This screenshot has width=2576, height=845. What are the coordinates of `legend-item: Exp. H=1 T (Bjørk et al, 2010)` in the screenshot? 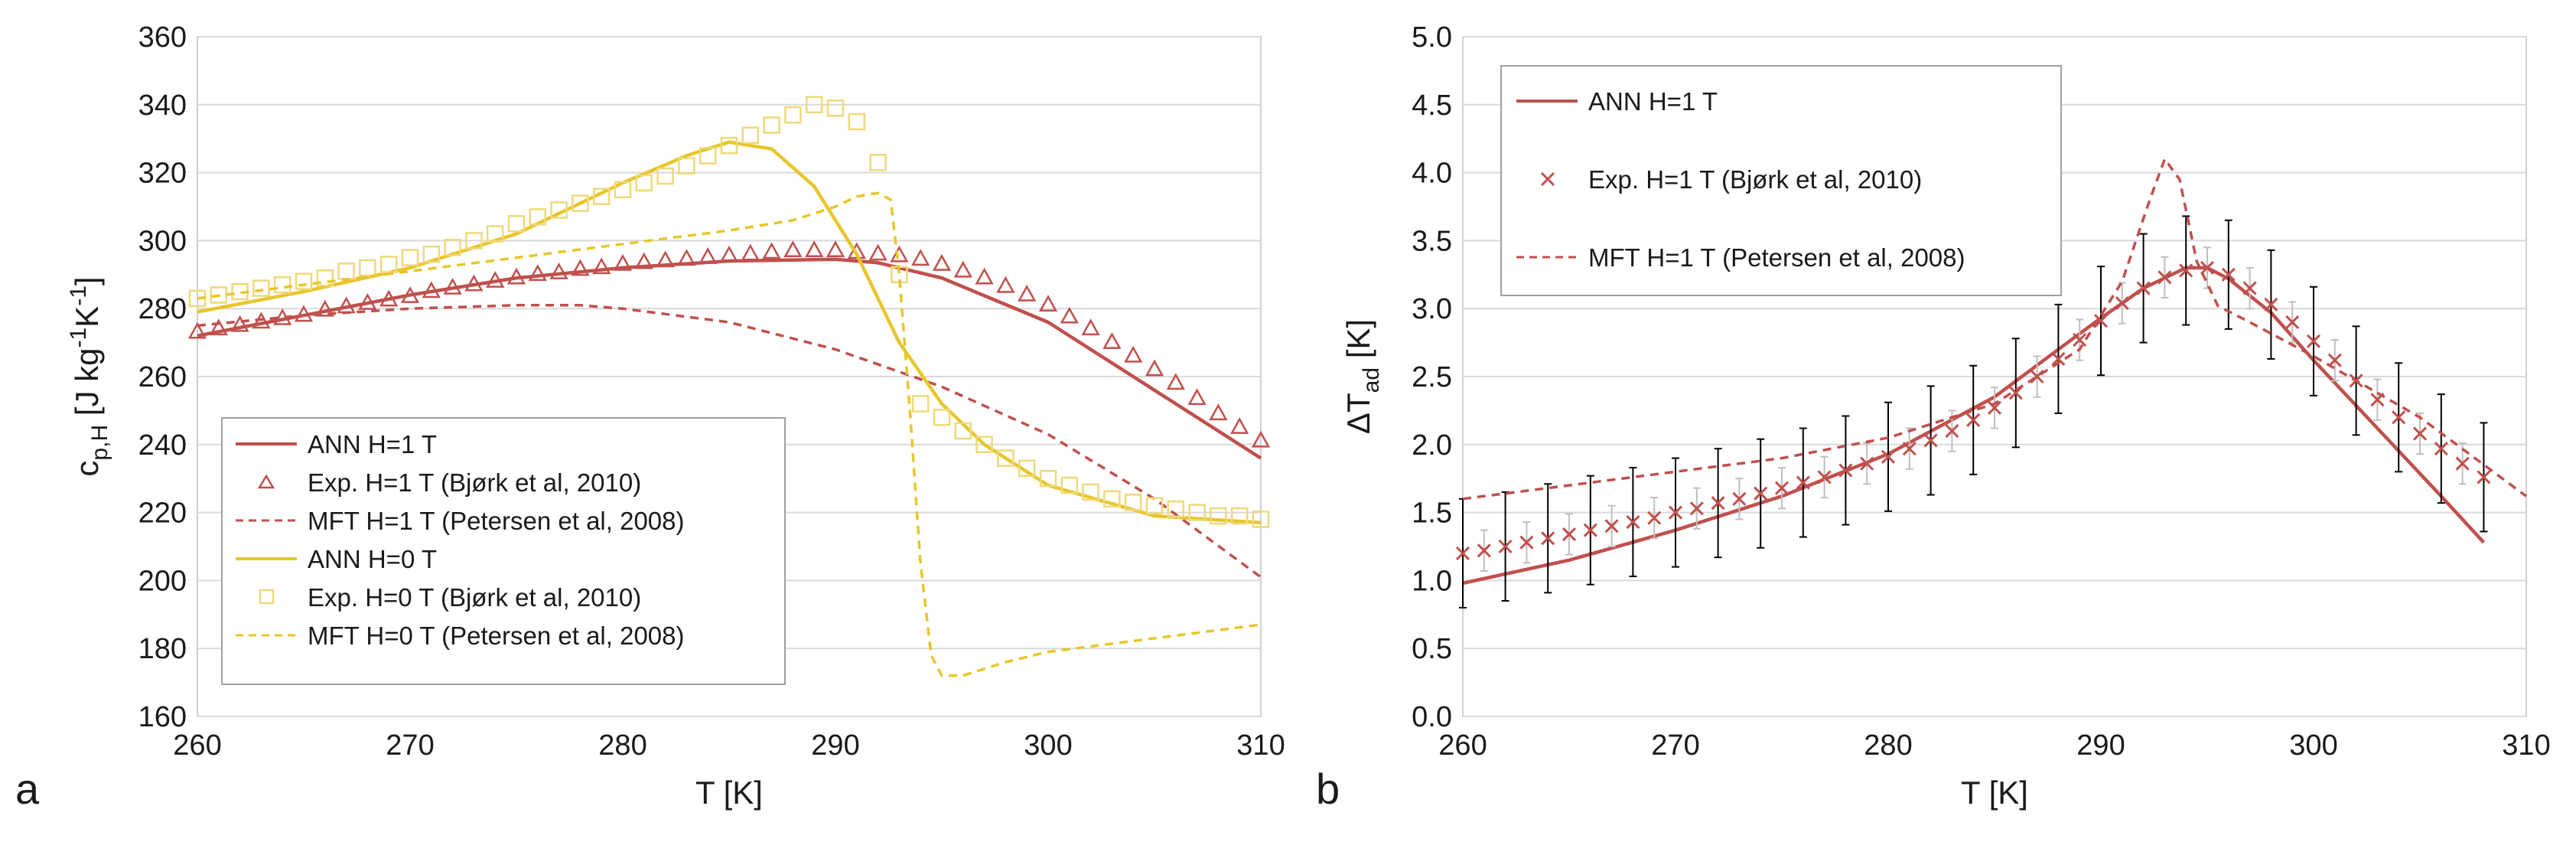 It's located at (449, 483).